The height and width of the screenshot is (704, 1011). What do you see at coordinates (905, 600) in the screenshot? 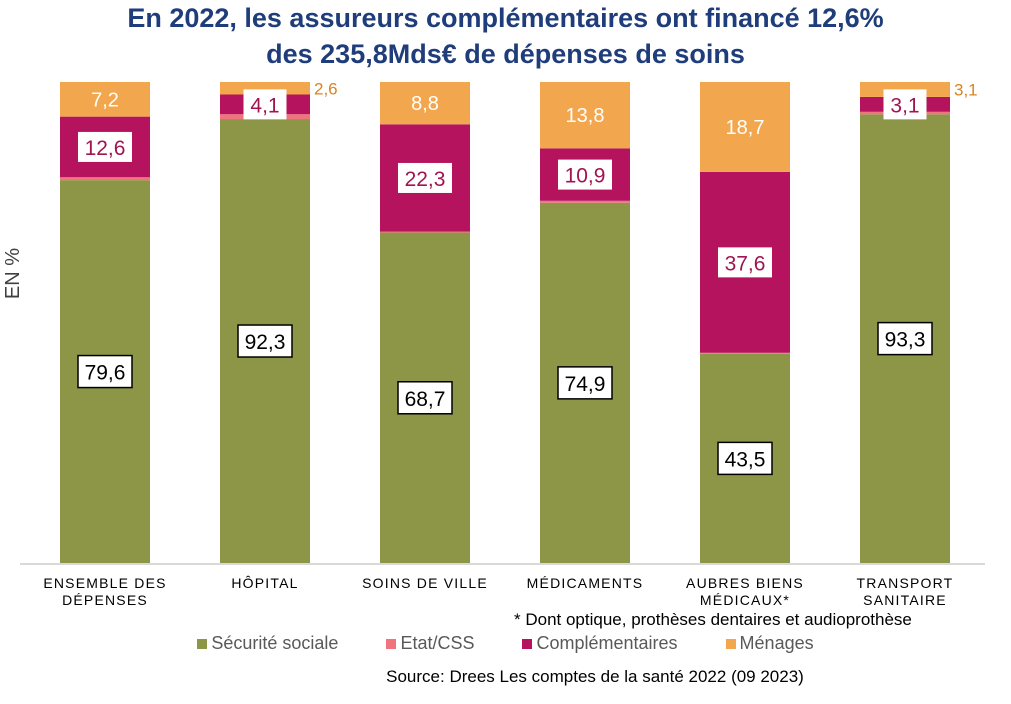
I see `x-tick-label: SANITAIRE` at bounding box center [905, 600].